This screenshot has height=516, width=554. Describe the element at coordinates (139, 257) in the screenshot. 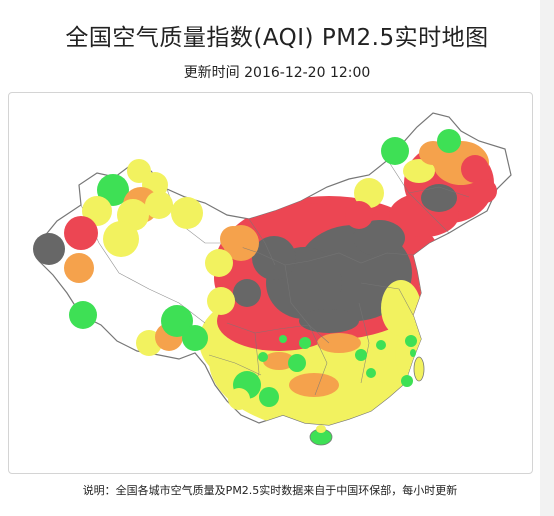

I see `city-bubbles-west` at that location.